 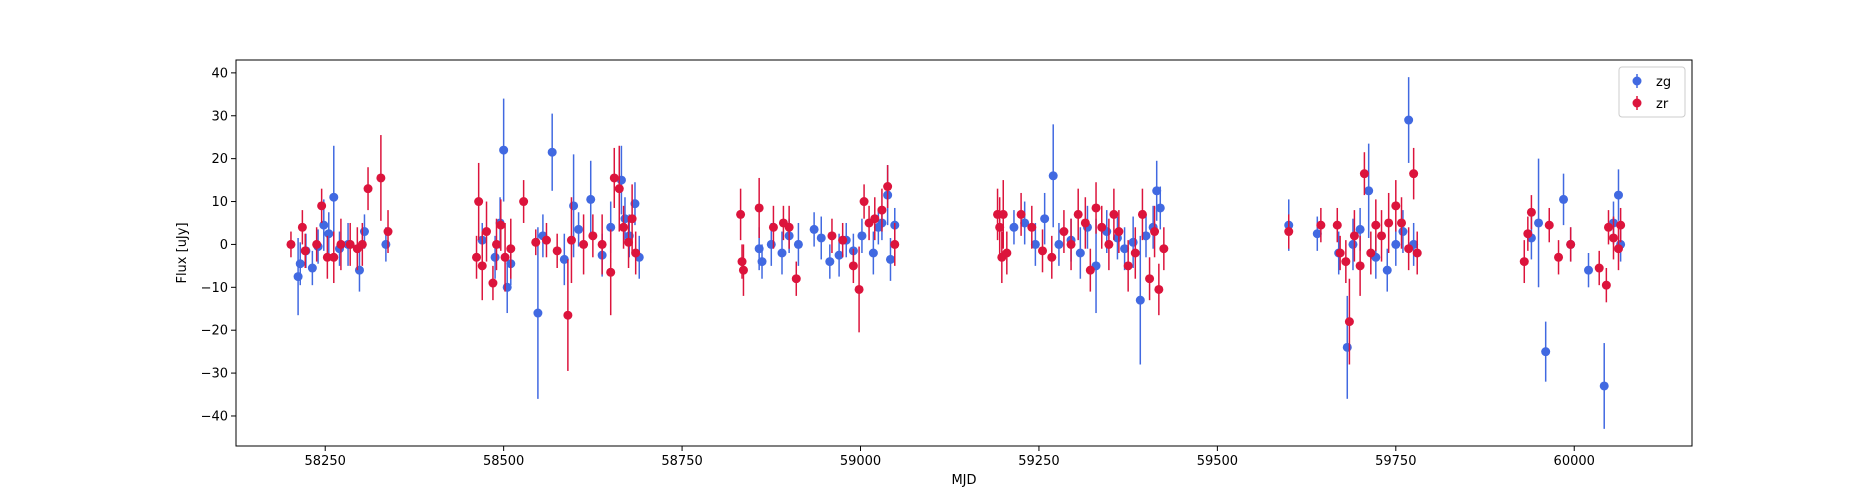 I want to click on legend-label-zr: zr, so click(x=1662, y=104).